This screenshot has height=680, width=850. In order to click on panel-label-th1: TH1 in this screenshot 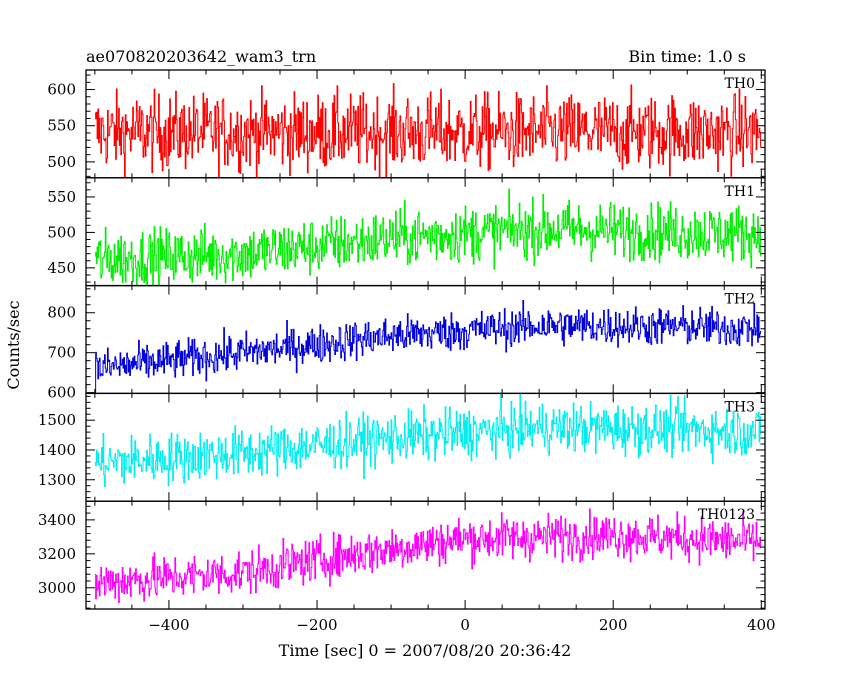, I will do `click(740, 192)`.